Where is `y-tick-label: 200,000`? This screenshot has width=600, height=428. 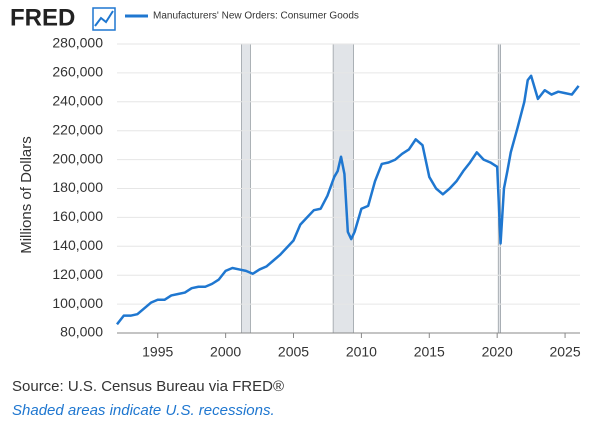
y-tick-label: 200,000 is located at coordinates (77, 158).